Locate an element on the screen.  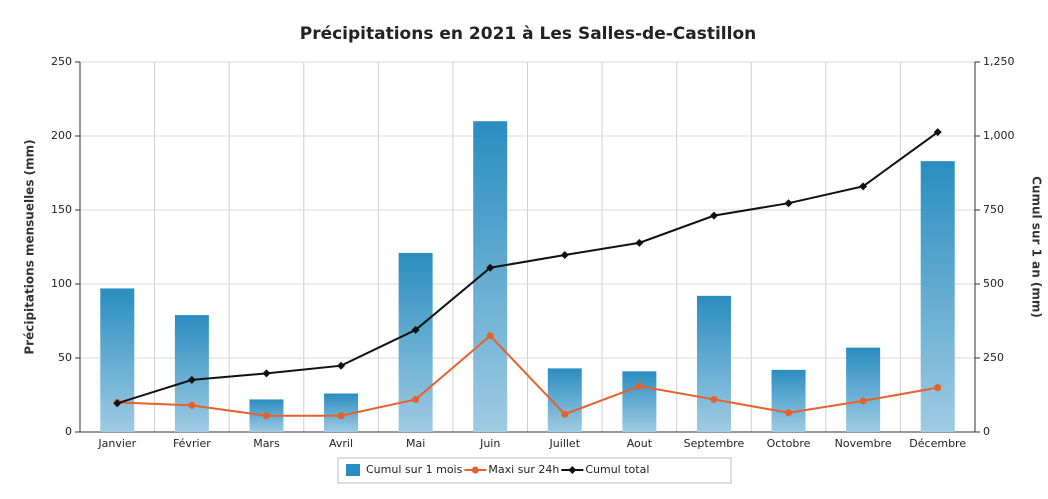
y2-tick-label: 250 is located at coordinates (993, 357).